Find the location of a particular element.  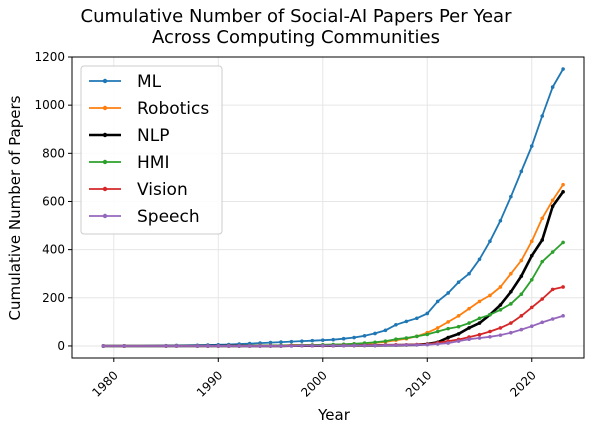

legend-label-speech: Speech is located at coordinates (168, 217).